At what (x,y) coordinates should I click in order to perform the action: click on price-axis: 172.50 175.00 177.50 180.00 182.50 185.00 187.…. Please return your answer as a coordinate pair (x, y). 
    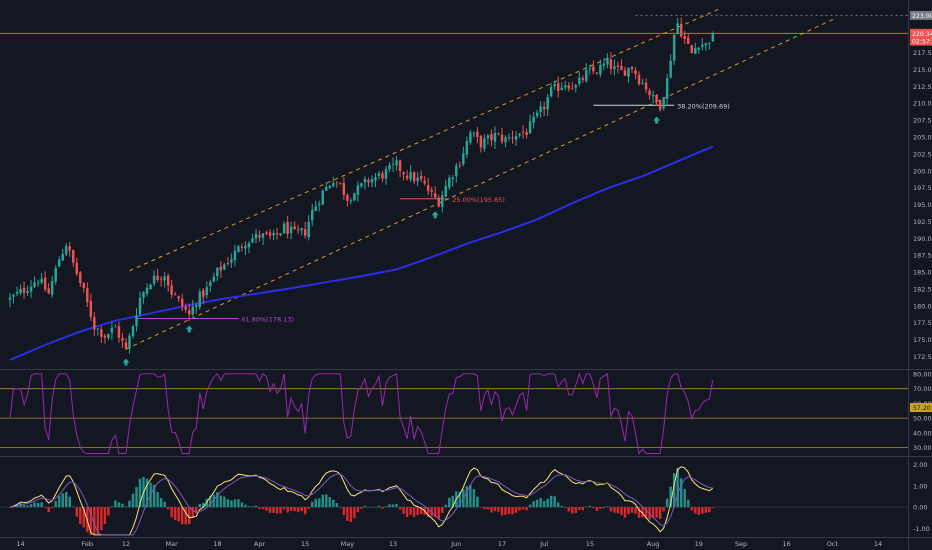
    Looking at the image, I should click on (920, 275).